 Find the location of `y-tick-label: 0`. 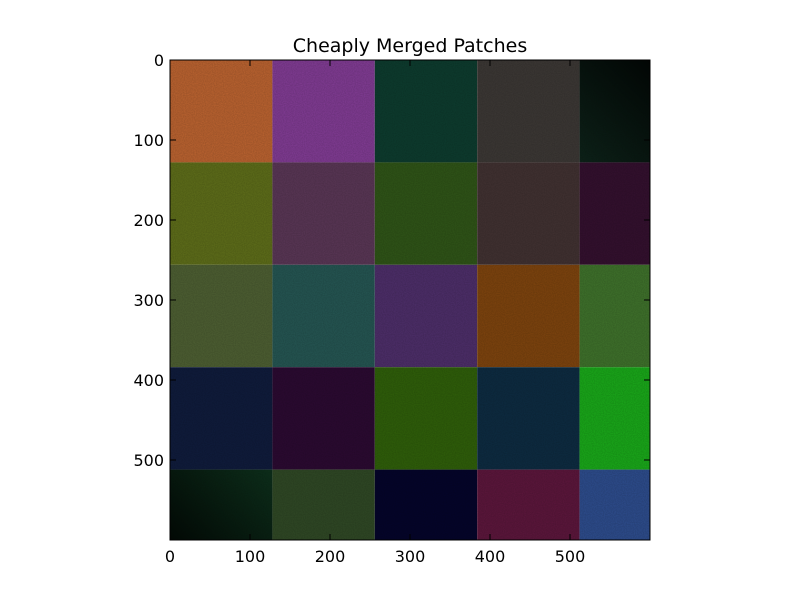

y-tick-label: 0 is located at coordinates (159, 60).